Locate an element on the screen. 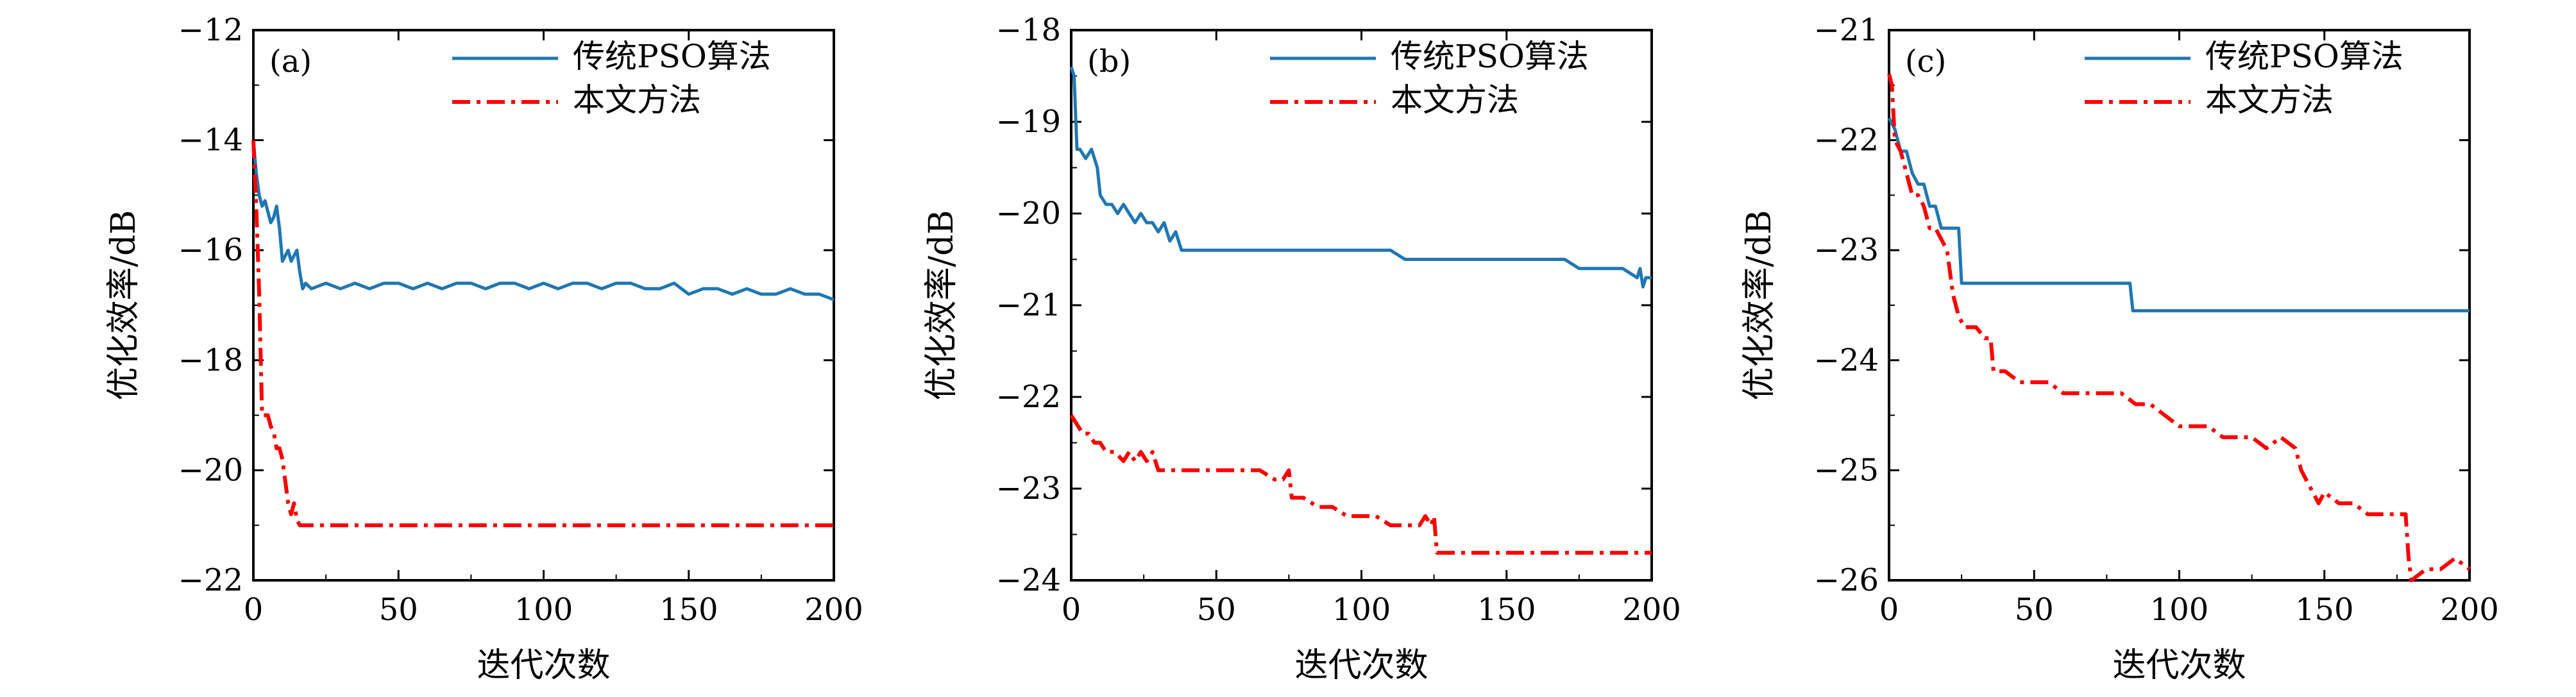  y-tick-label: −19 is located at coordinates (1028, 122).